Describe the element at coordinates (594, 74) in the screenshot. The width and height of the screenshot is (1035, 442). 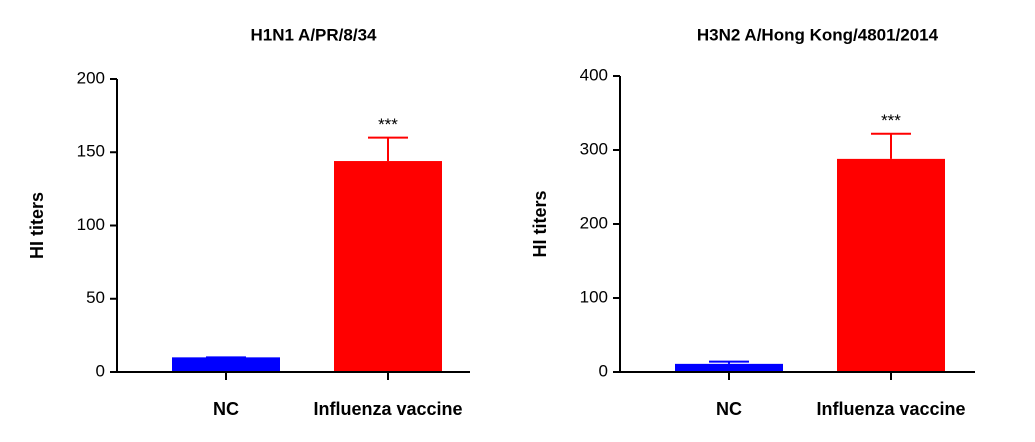
I see `y-tick-label: 400` at that location.